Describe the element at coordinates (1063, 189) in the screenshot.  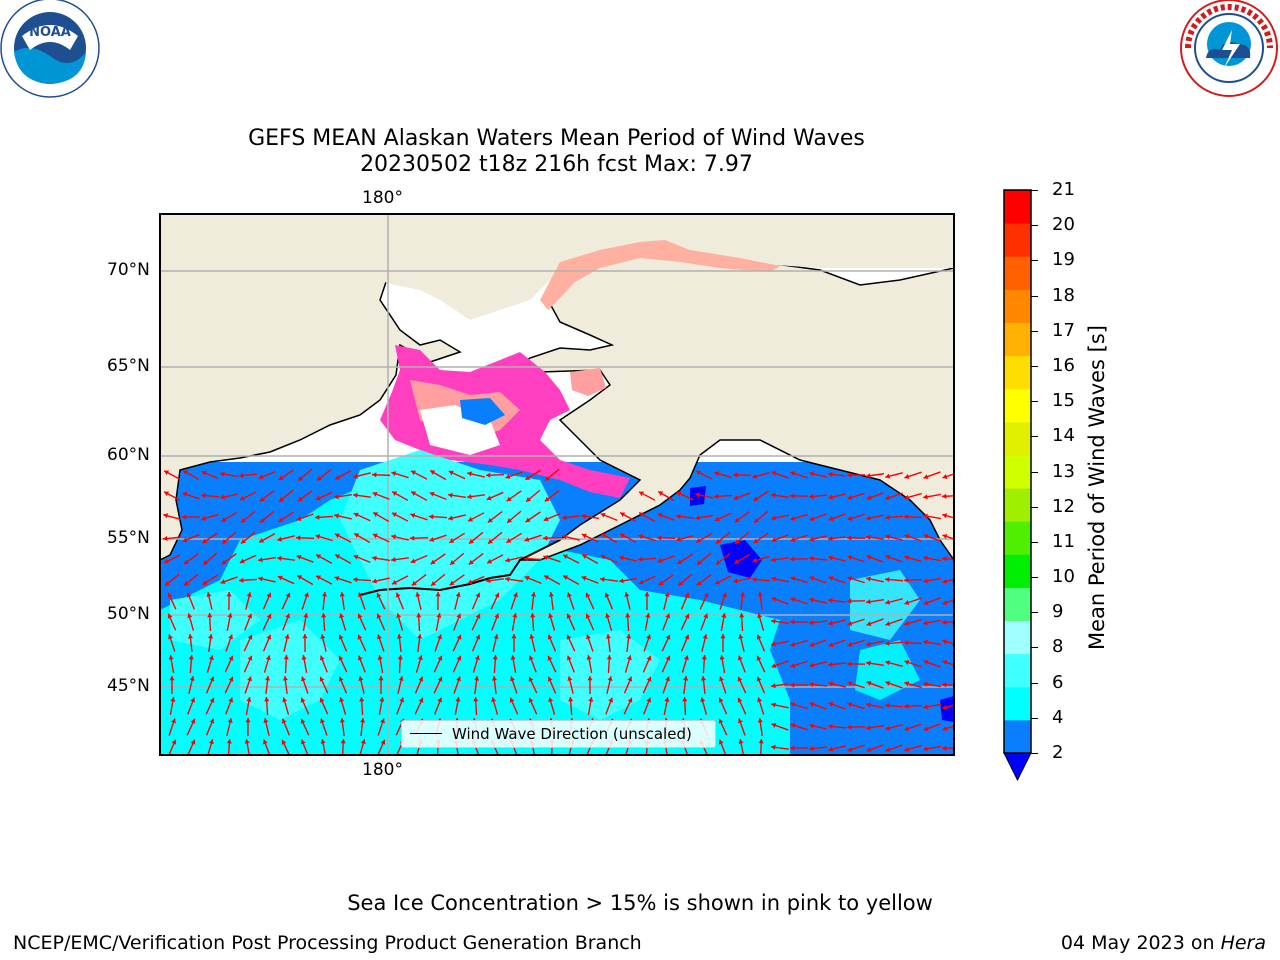
I see `colorbar-tick-label: 21` at that location.